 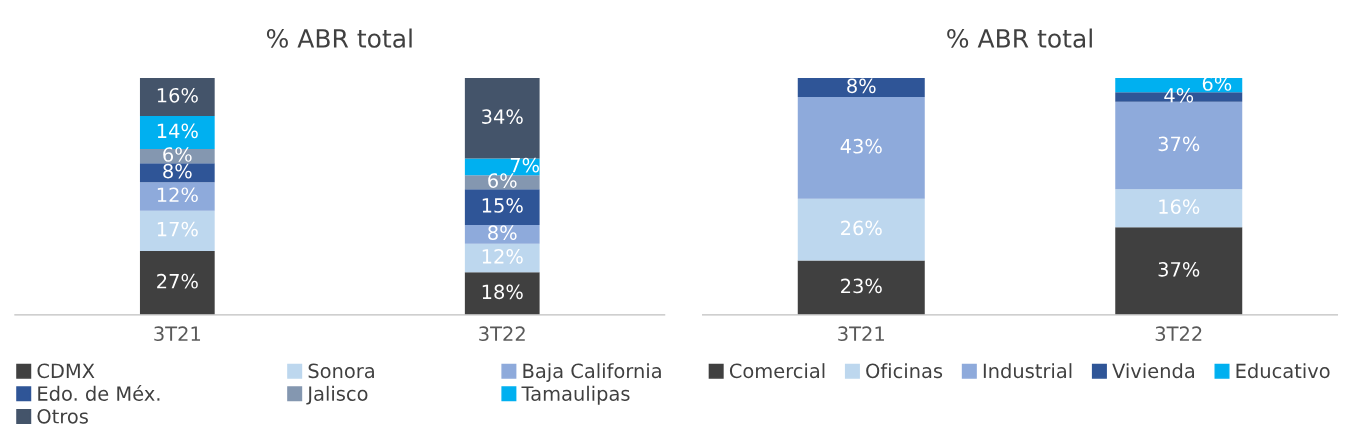 What do you see at coordinates (341, 371) in the screenshot?
I see `legend-label: Sonora` at bounding box center [341, 371].